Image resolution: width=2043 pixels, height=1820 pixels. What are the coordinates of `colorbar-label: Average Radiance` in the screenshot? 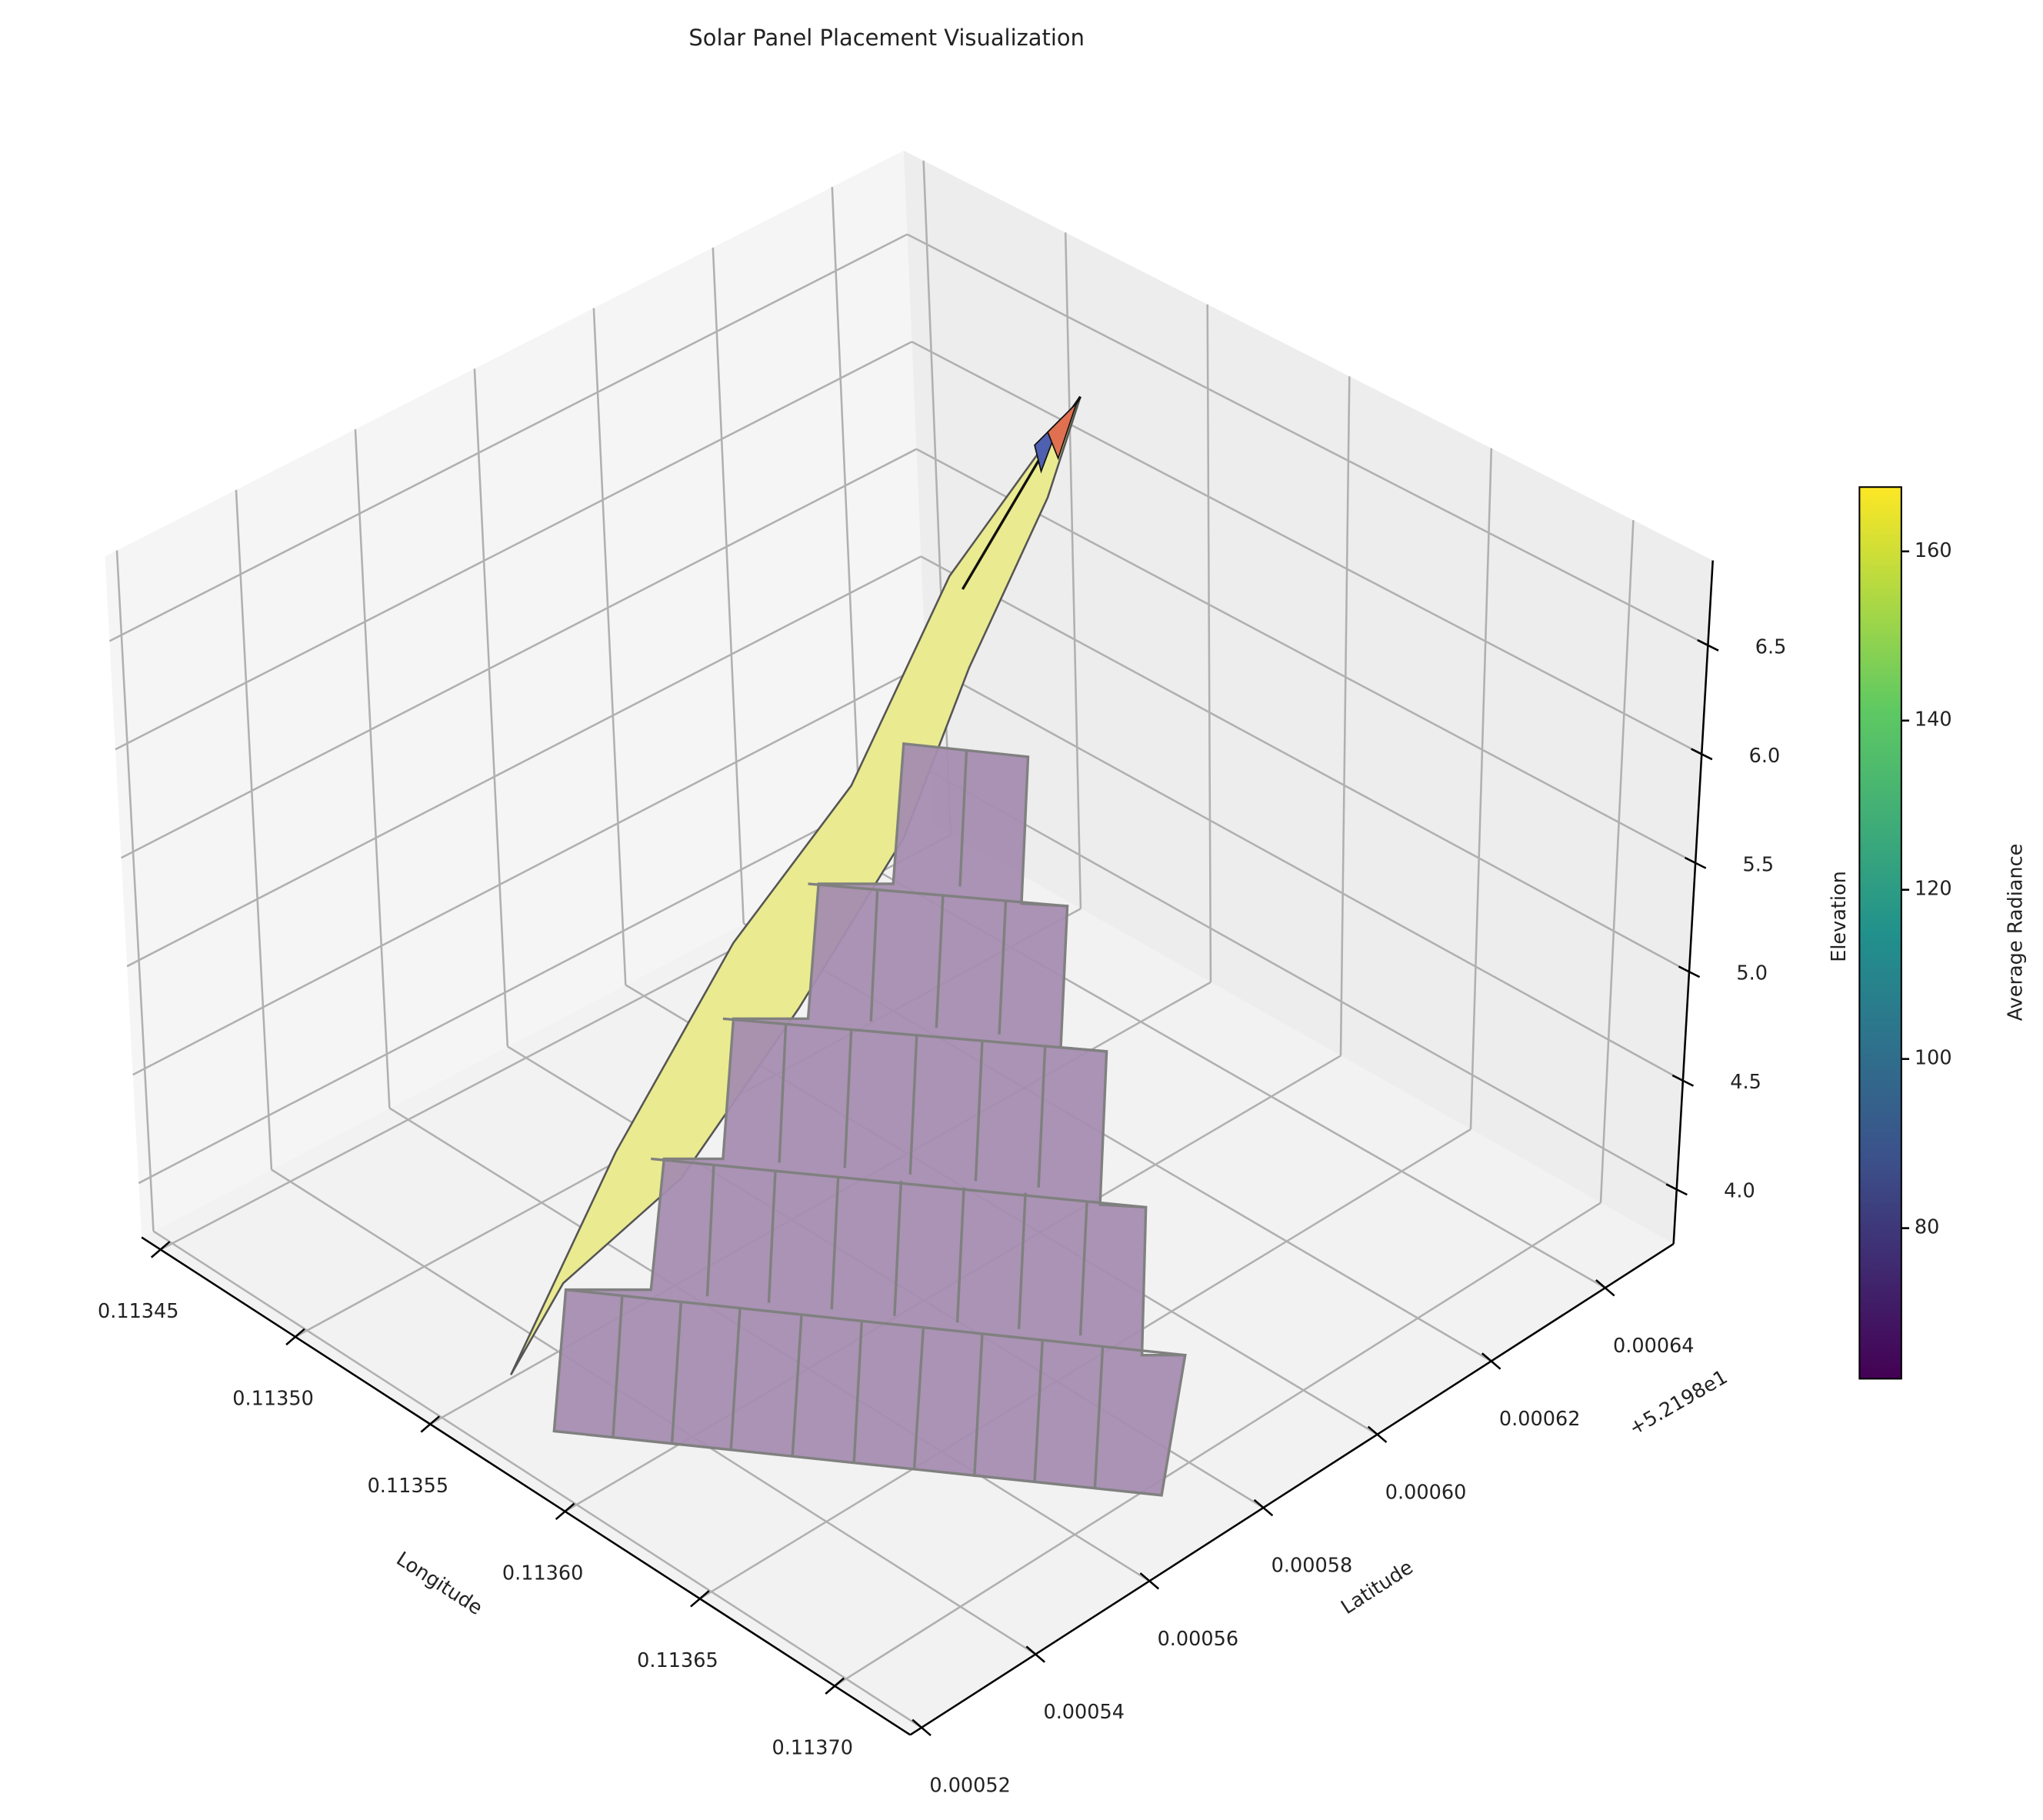 It's located at (2016, 933).